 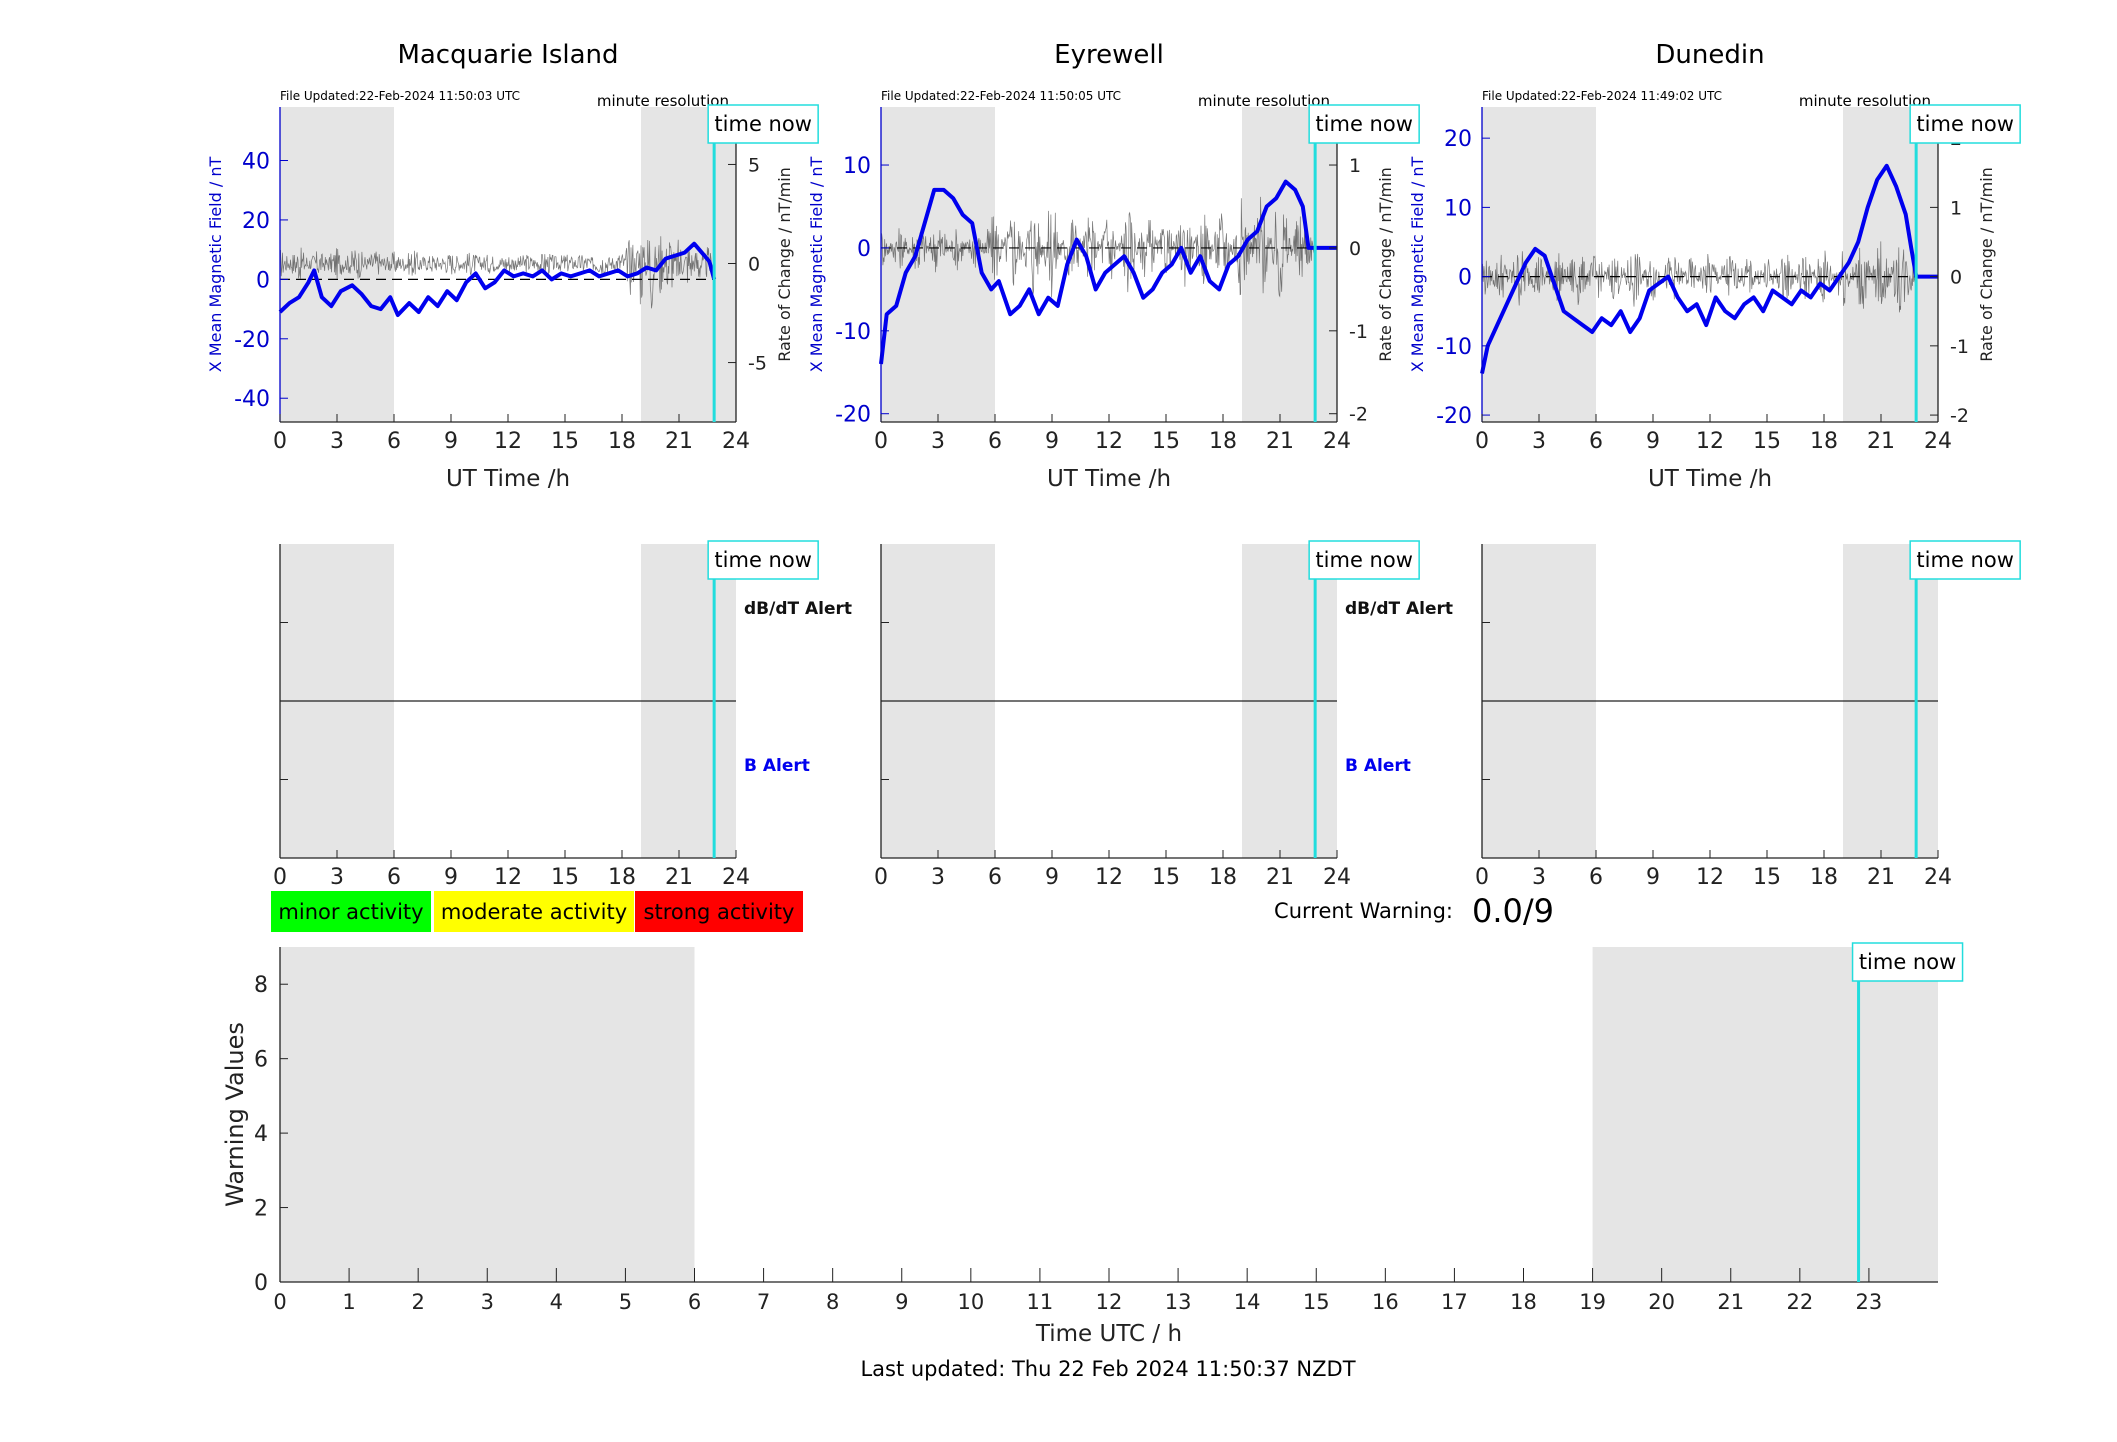 What do you see at coordinates (1052, 877) in the screenshot?
I see `alert-1-x-tick-label: 9` at bounding box center [1052, 877].